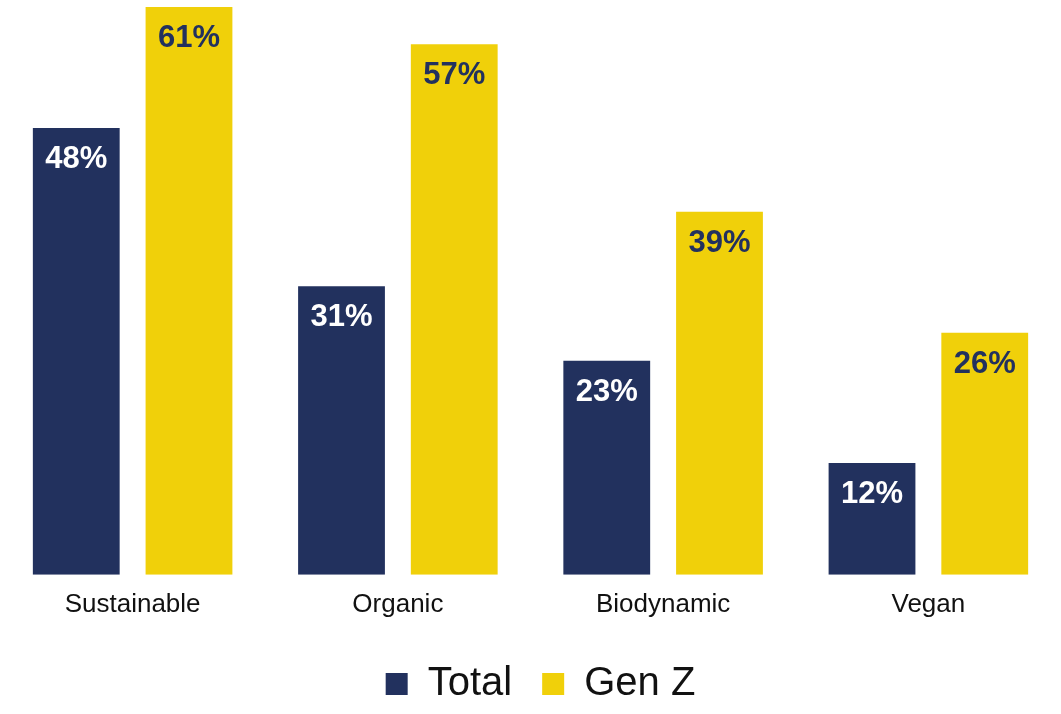 The width and height of the screenshot is (1061, 714). Describe the element at coordinates (928, 602) in the screenshot. I see `x-tick-label: Vegan` at that location.